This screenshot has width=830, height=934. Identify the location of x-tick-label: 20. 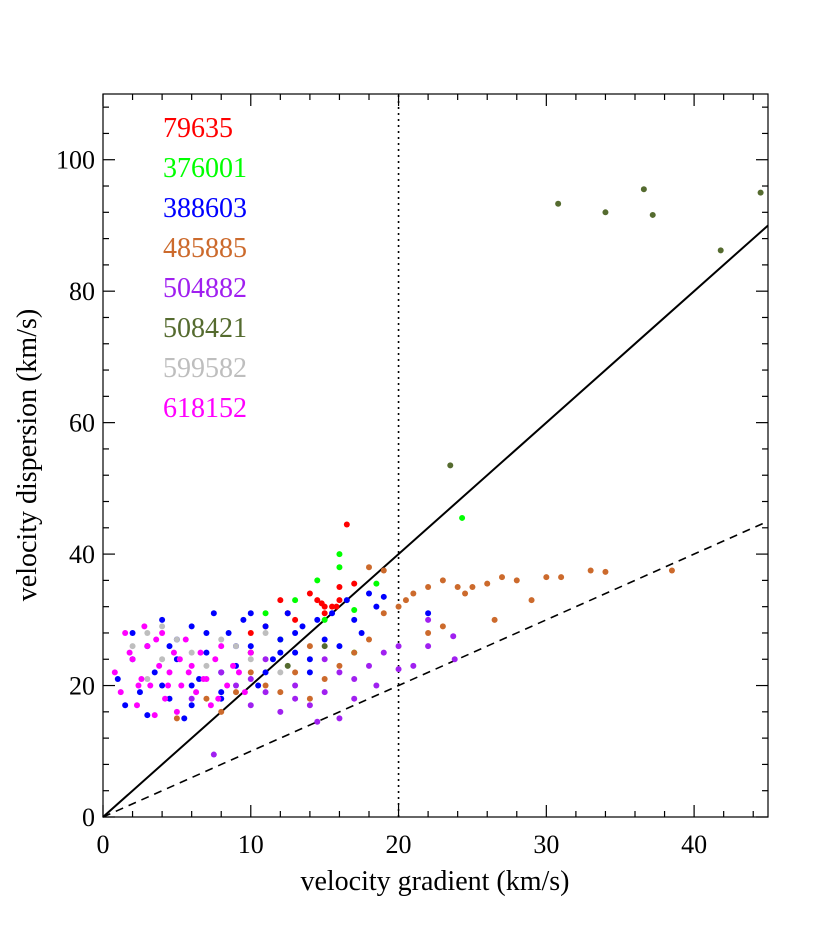
(399, 844).